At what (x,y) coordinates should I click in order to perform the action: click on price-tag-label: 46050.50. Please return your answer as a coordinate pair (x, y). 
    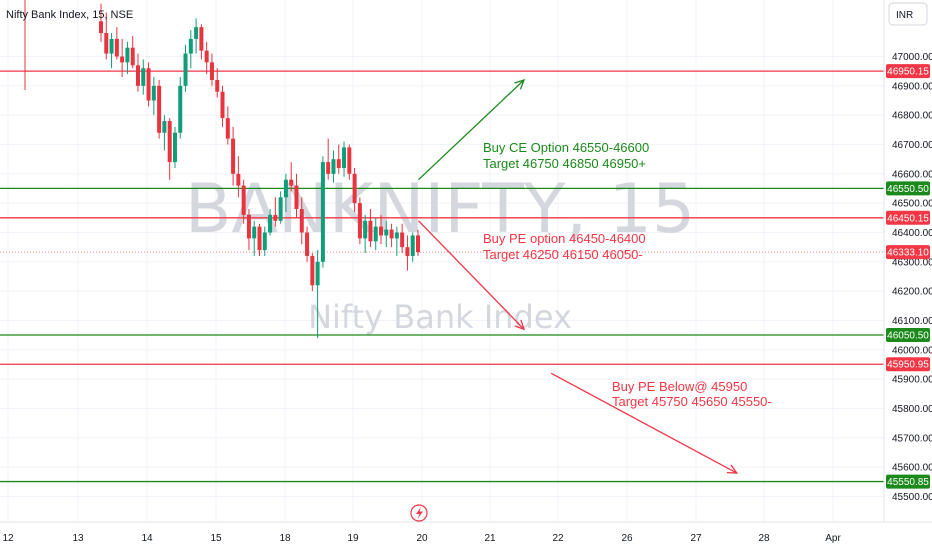
    Looking at the image, I should click on (908, 336).